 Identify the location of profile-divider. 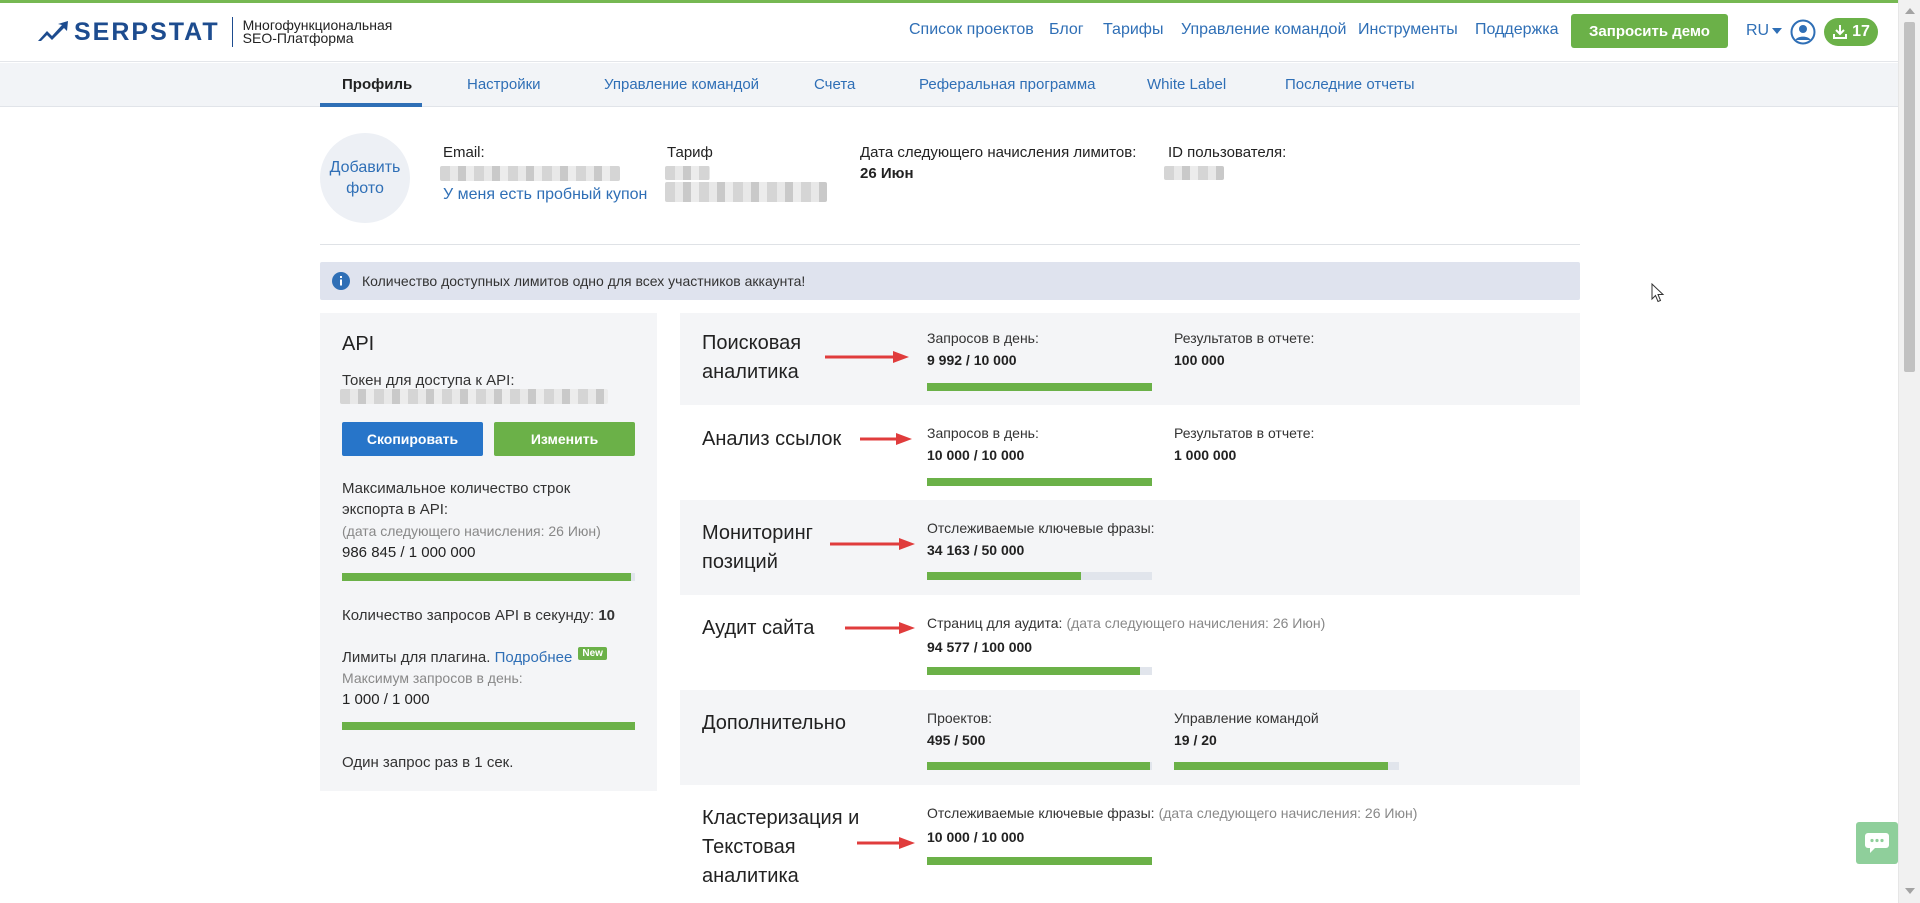
(950, 244).